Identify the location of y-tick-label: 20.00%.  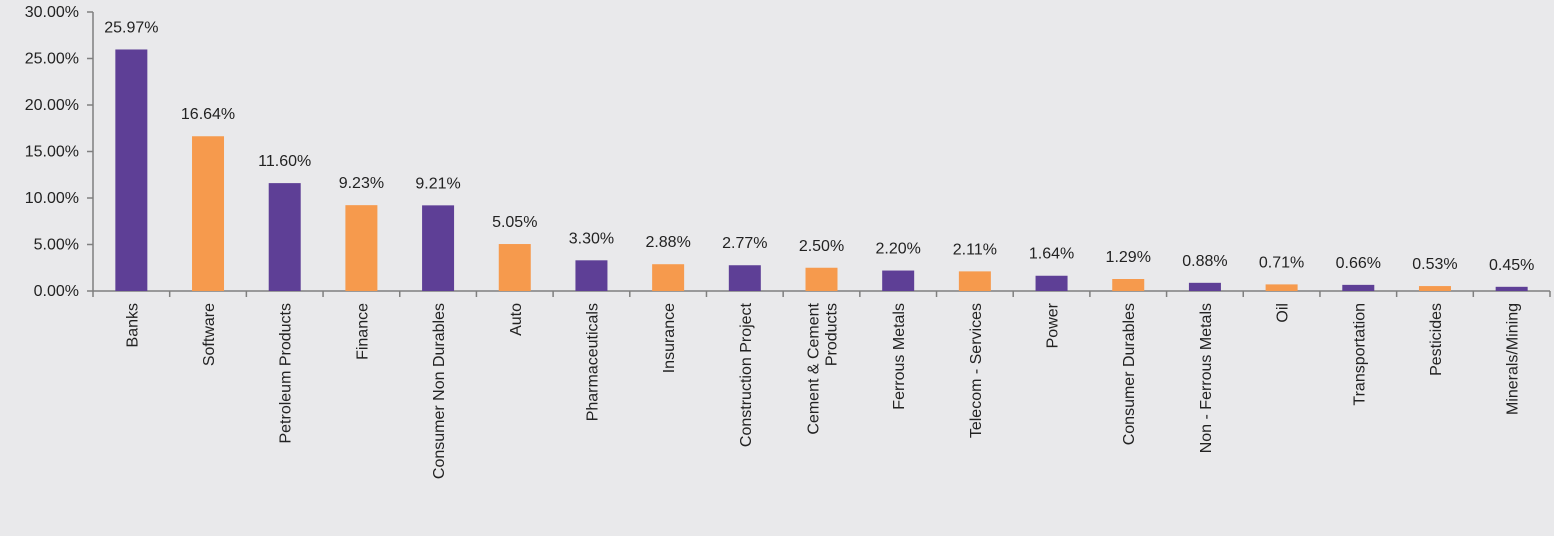
(52, 105).